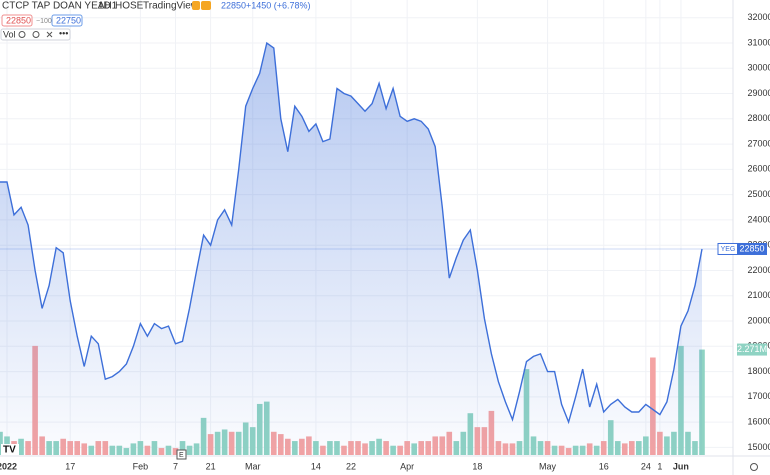  I want to click on x-tick-label: 17, so click(70, 466).